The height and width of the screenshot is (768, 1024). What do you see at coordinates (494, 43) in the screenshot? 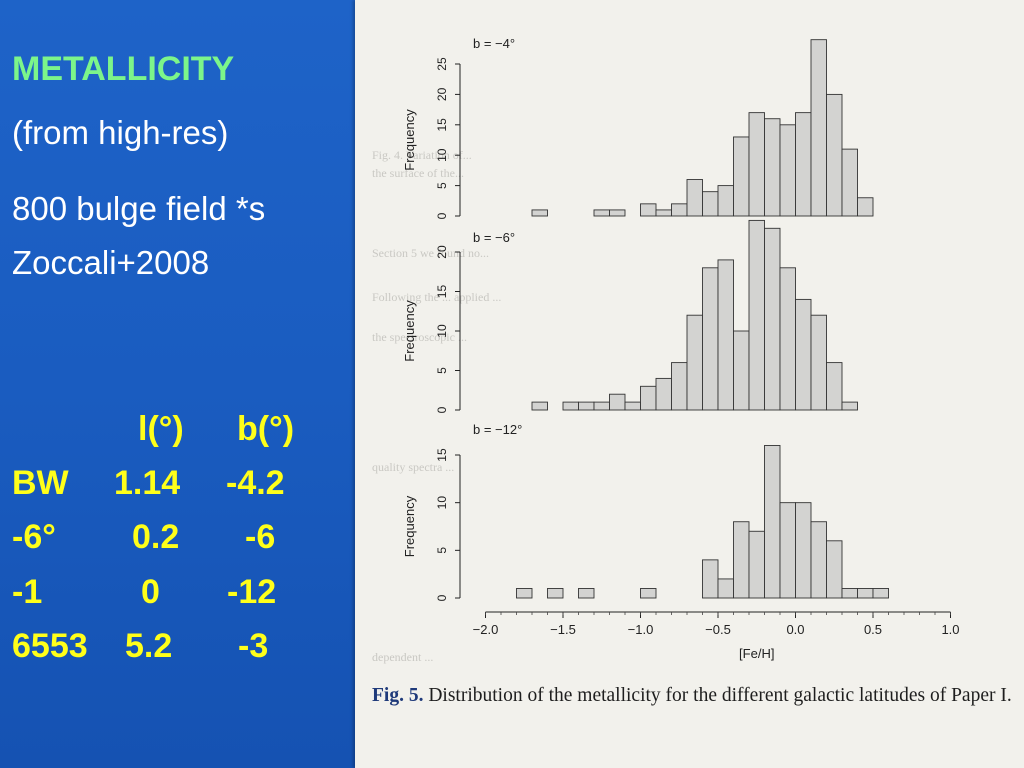
I see `panel-label: b = −4°` at bounding box center [494, 43].